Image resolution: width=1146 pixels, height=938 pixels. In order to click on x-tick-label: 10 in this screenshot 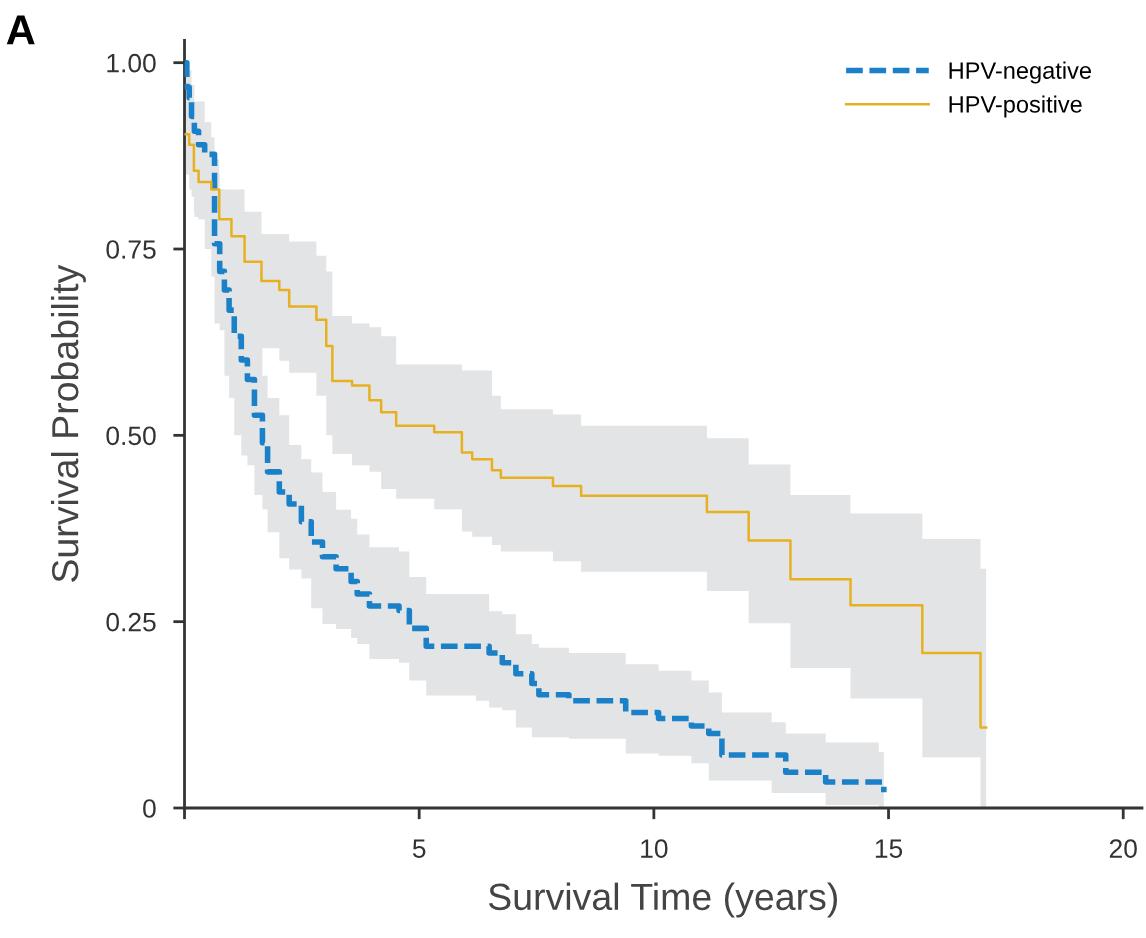, I will do `click(654, 848)`.